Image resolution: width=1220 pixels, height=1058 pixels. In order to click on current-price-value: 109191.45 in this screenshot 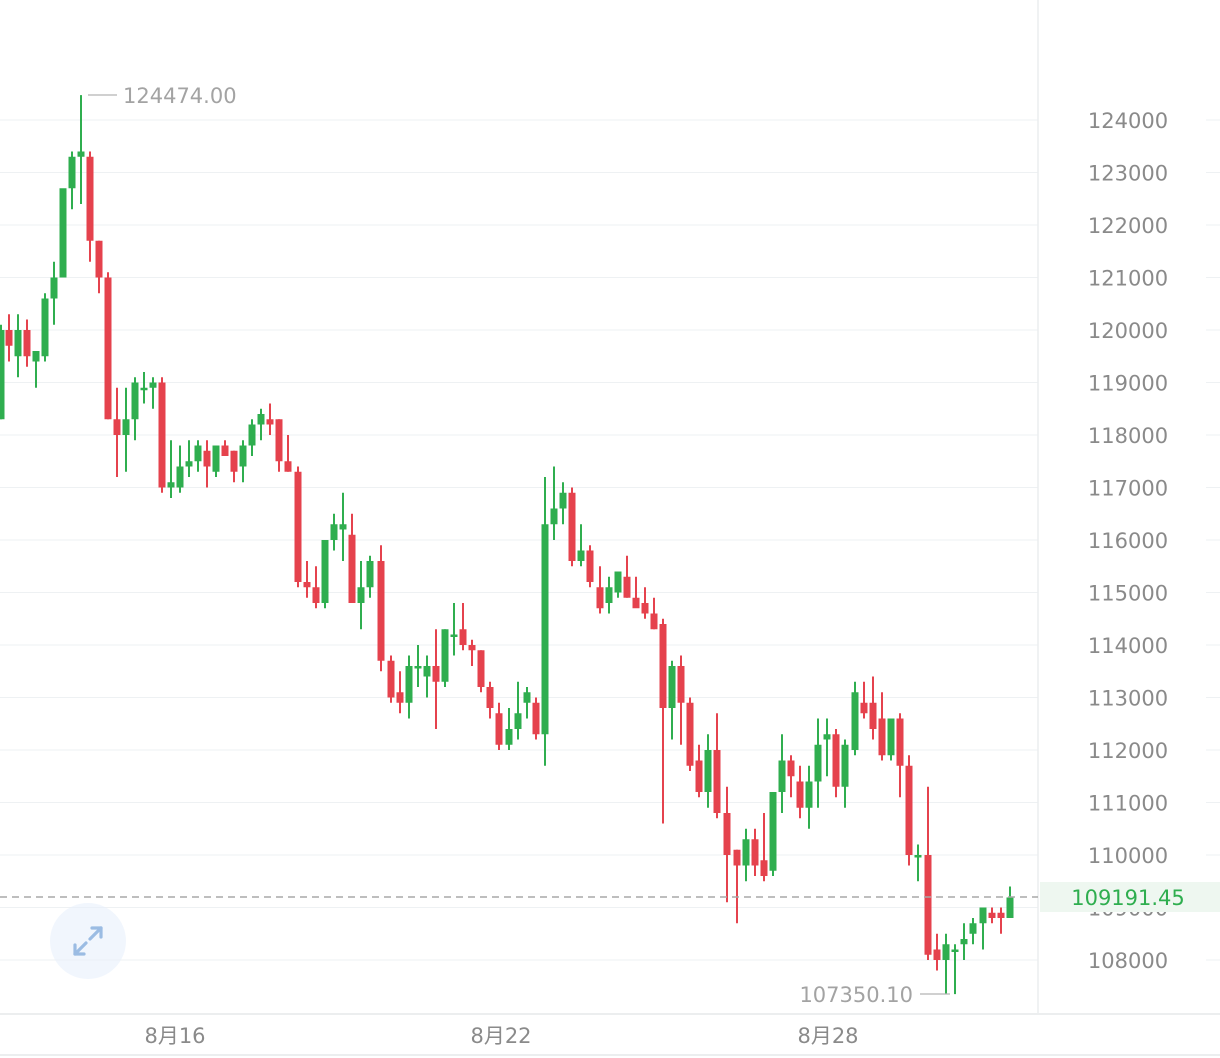, I will do `click(1128, 898)`.